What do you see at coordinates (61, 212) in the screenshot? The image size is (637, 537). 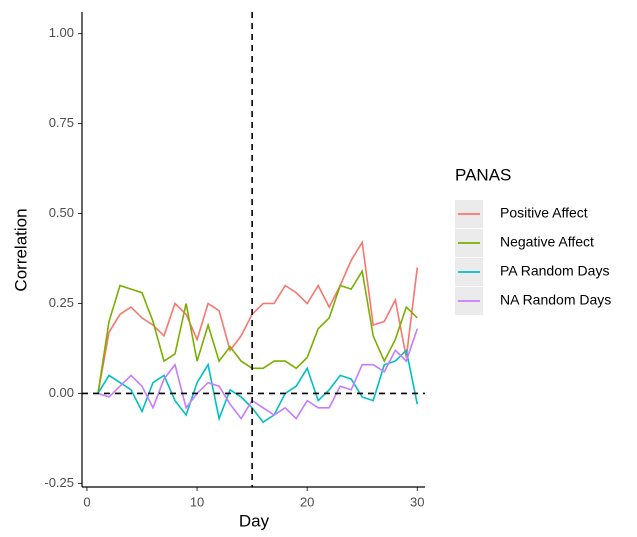 I see `y-tick-label: 0.50` at bounding box center [61, 212].